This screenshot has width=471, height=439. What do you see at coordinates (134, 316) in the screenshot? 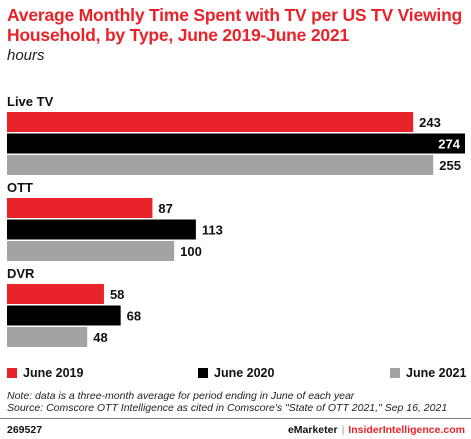
I see `value-label-dvr-june-2020: 68` at bounding box center [134, 316].